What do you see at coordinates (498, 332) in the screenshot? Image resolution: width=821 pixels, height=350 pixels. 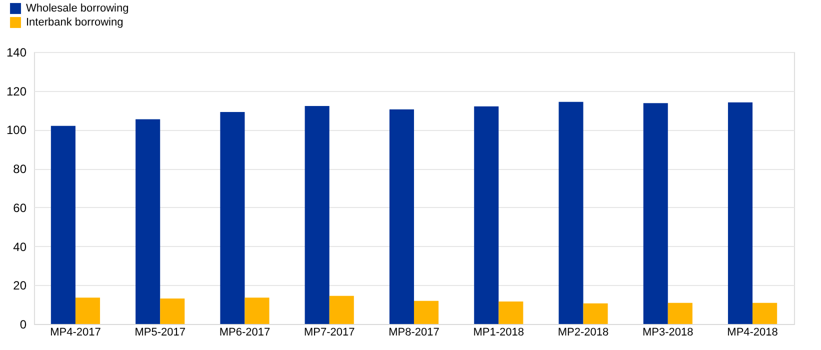 I see `x-tick-label: MP1-2018` at bounding box center [498, 332].